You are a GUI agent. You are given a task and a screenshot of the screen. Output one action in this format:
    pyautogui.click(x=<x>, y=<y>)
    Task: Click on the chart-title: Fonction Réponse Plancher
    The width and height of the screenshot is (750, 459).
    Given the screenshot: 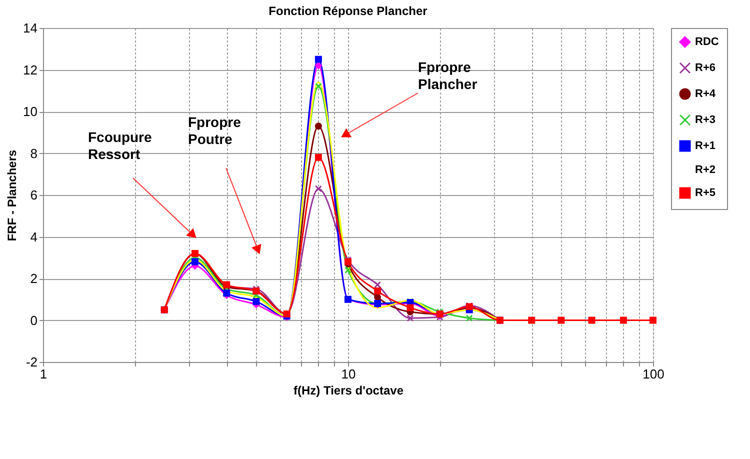 What is the action you would take?
    pyautogui.click(x=348, y=11)
    